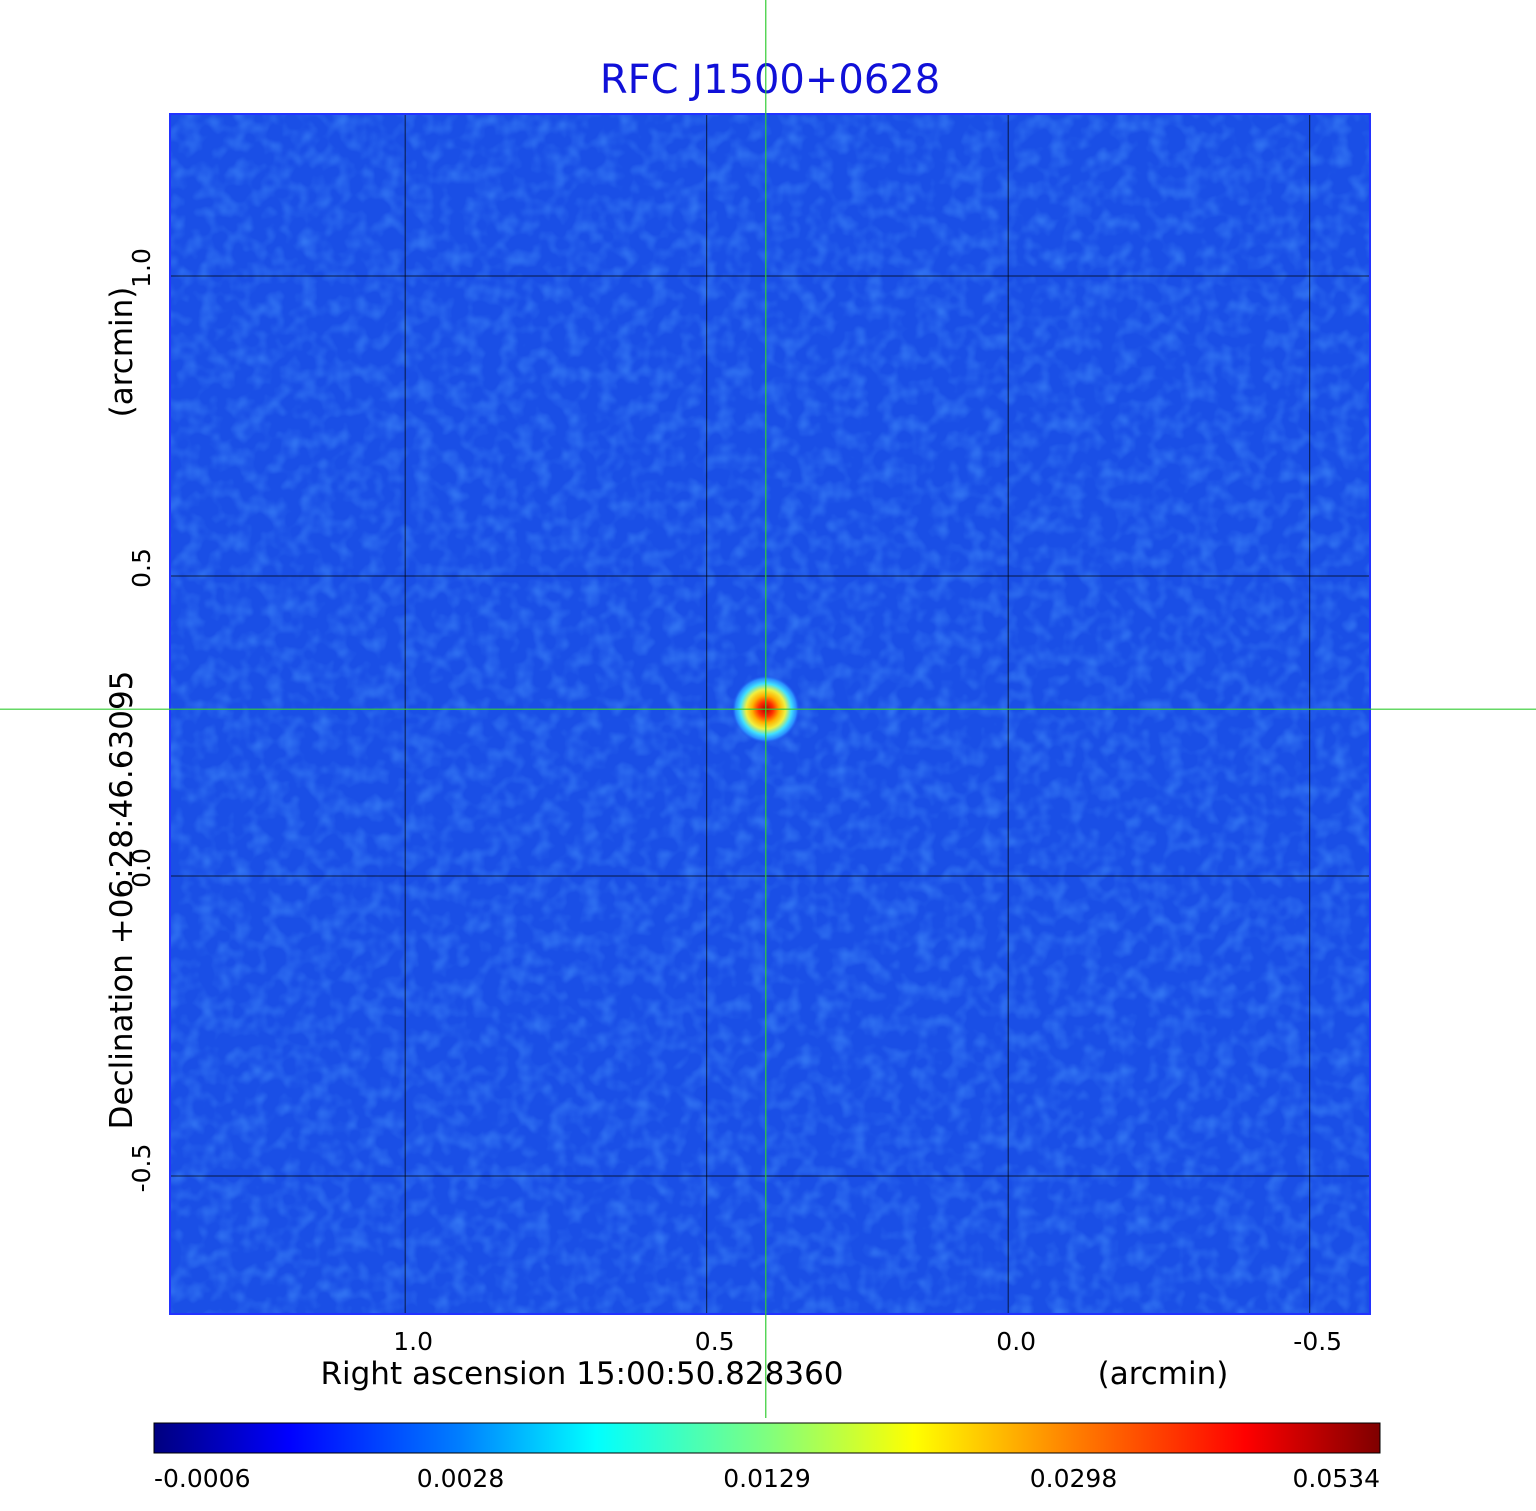 The height and width of the screenshot is (1511, 1536). What do you see at coordinates (1016, 1341) in the screenshot?
I see `x-tick-label-2: 0.0` at bounding box center [1016, 1341].